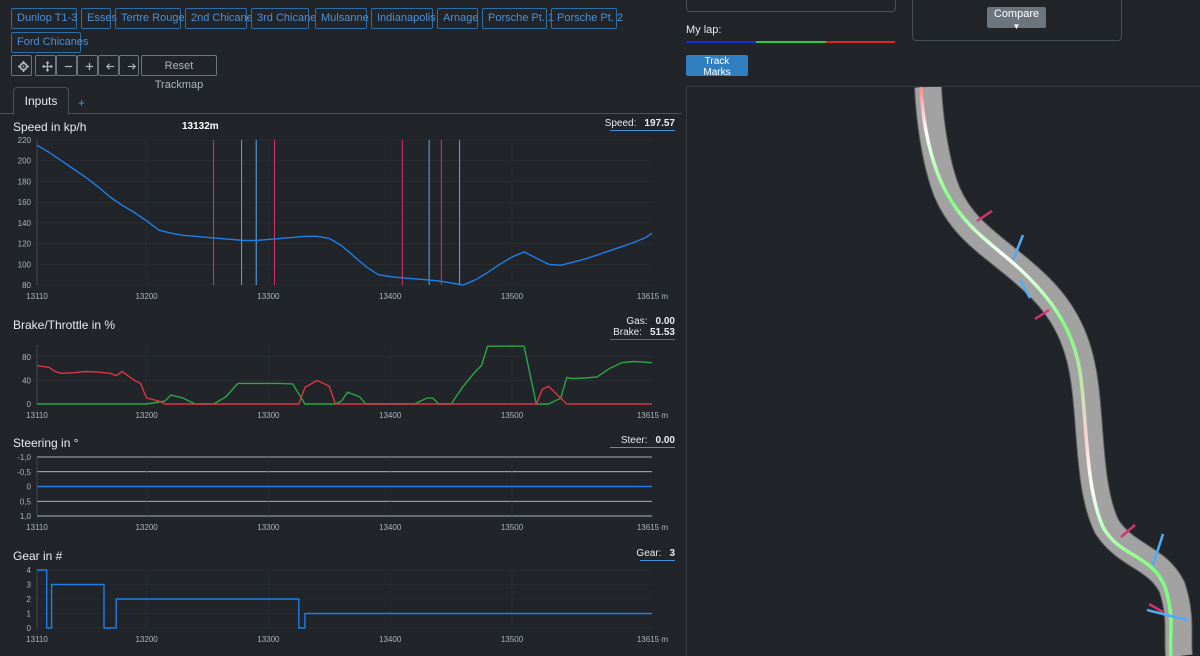 This screenshot has width=1200, height=656. I want to click on y-tick-label: 1,0, so click(26, 516).